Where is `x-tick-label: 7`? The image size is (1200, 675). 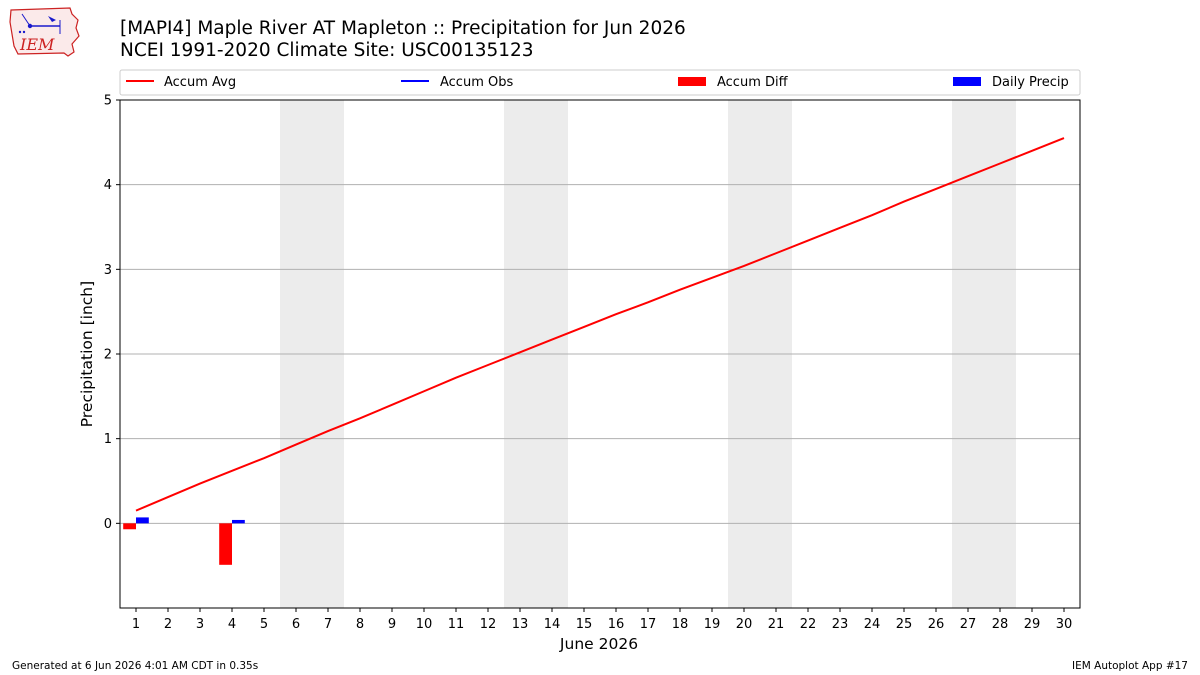 x-tick-label: 7 is located at coordinates (328, 624).